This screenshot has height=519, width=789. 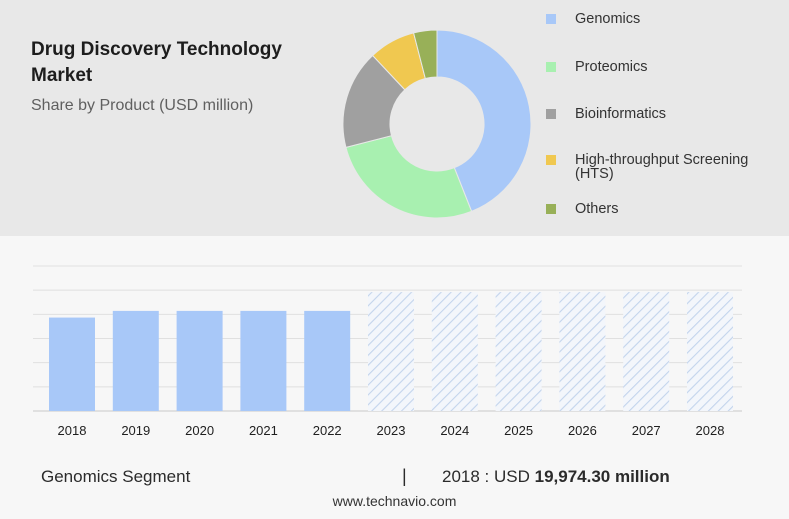 I want to click on segment-value-amount: 19,974.30 million, so click(x=602, y=476).